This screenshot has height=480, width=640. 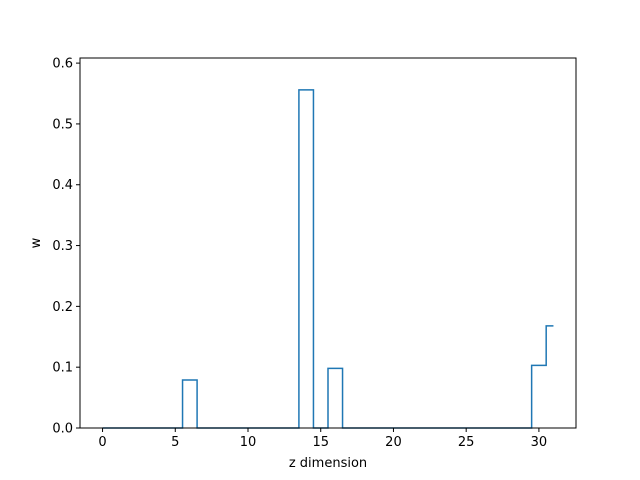 What do you see at coordinates (320, 442) in the screenshot?
I see `x-tick-label: 15` at bounding box center [320, 442].